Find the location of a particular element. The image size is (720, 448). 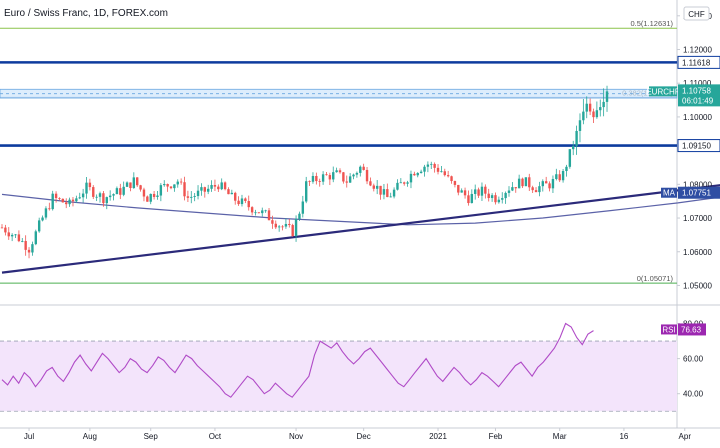

time-axis: Jul Aug Sep Oct Nov Dec 2021 Feb Mar 16 Apr is located at coordinates (357, 434).